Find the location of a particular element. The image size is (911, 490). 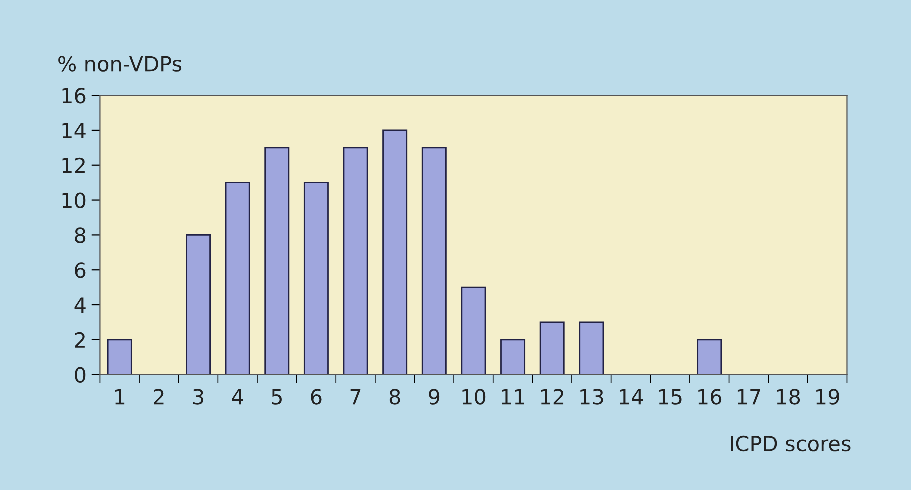

y-tick-label: 12 is located at coordinates (73, 166).